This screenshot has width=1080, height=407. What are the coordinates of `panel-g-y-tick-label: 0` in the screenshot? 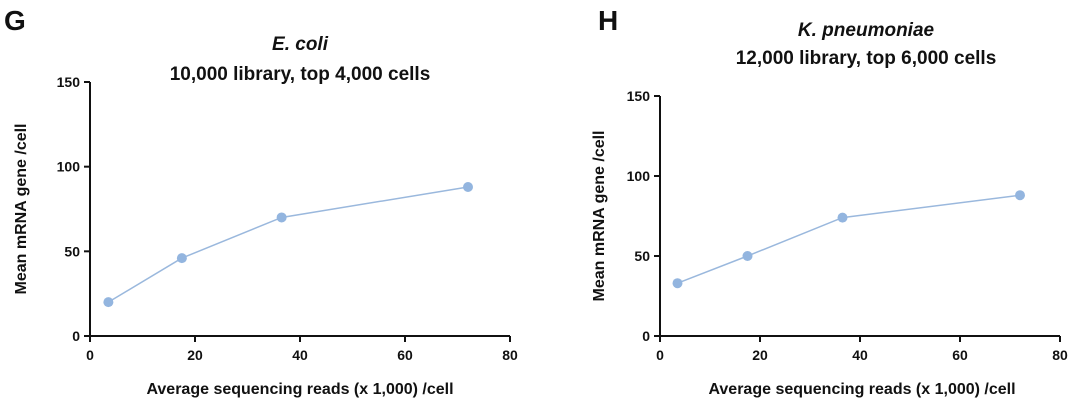 It's located at (76, 336).